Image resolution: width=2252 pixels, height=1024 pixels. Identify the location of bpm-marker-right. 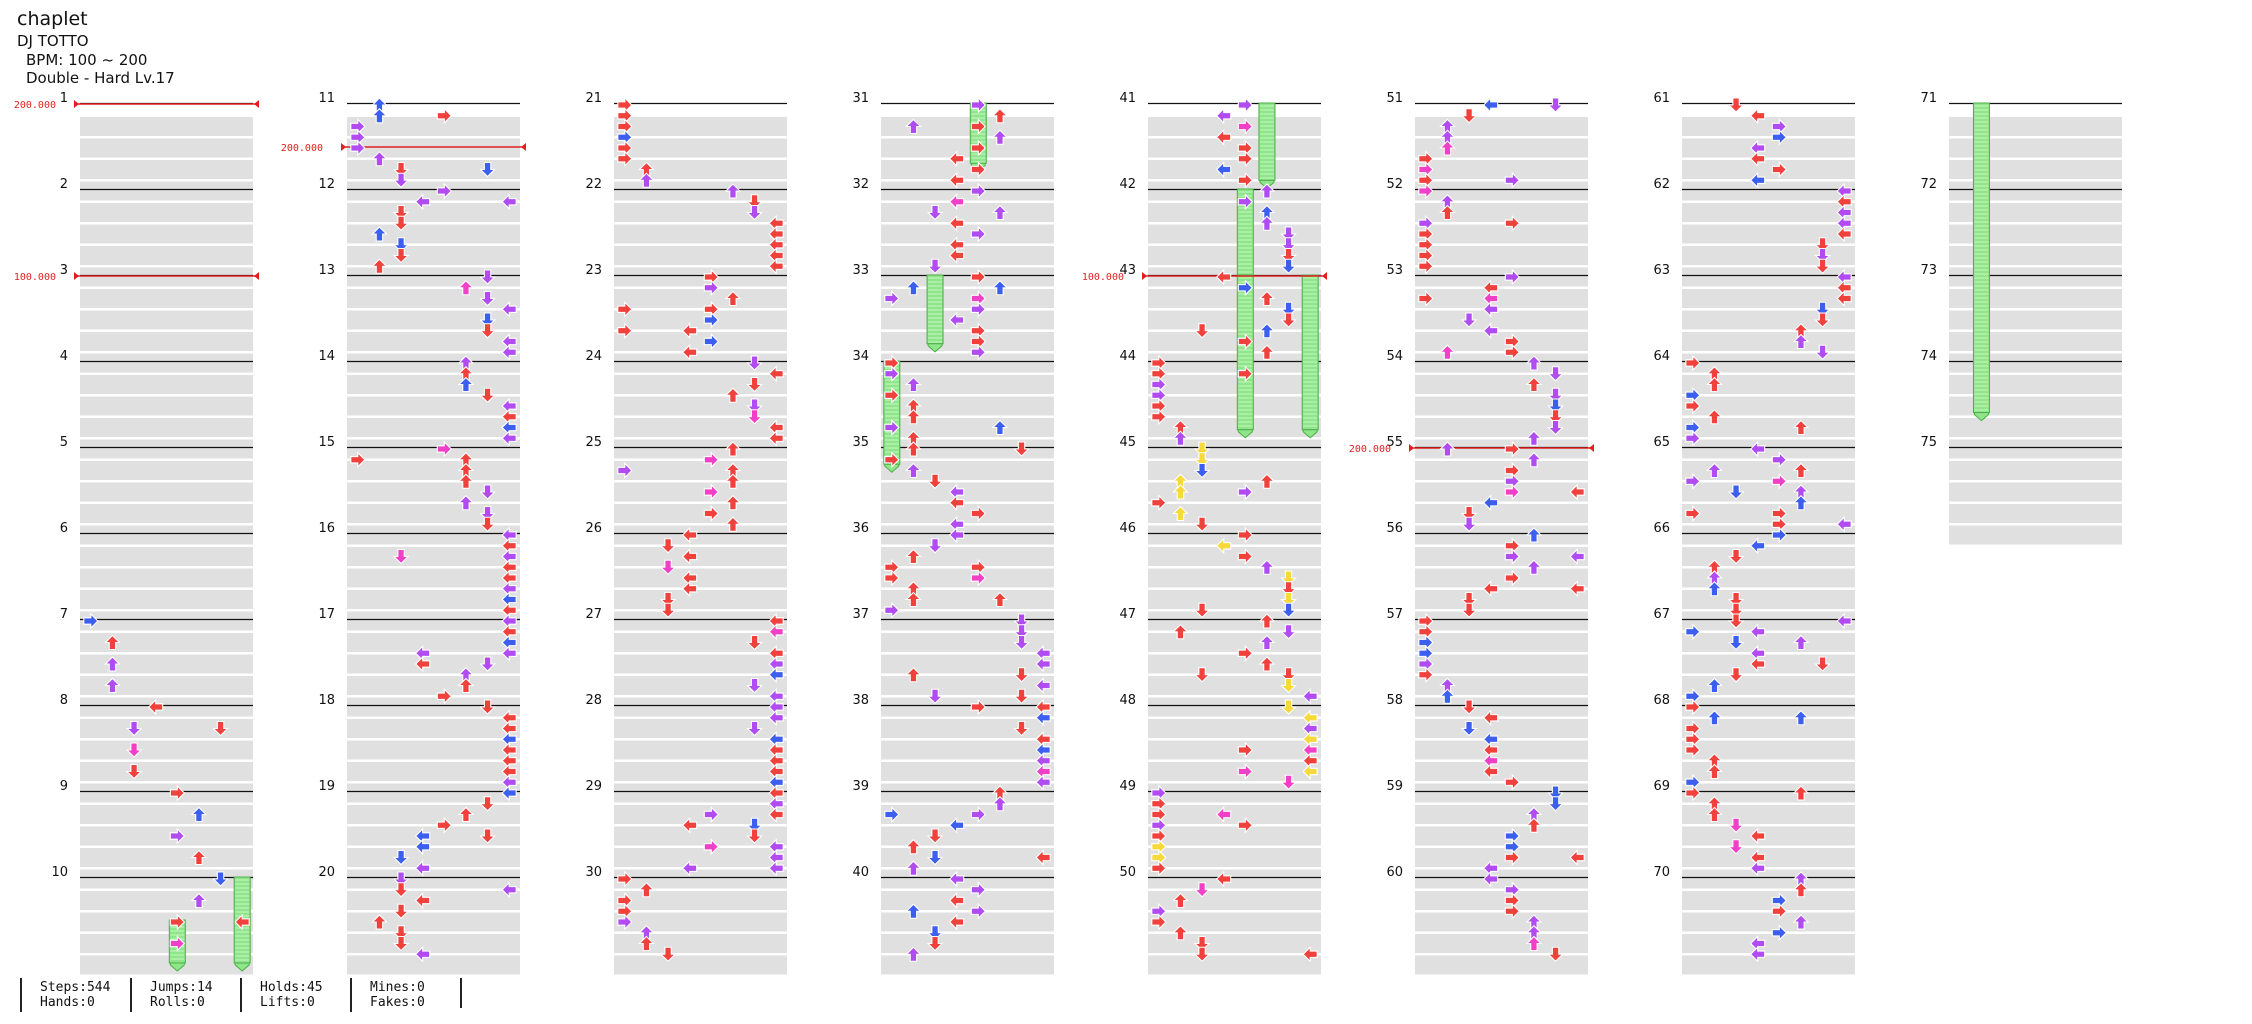
(256, 104).